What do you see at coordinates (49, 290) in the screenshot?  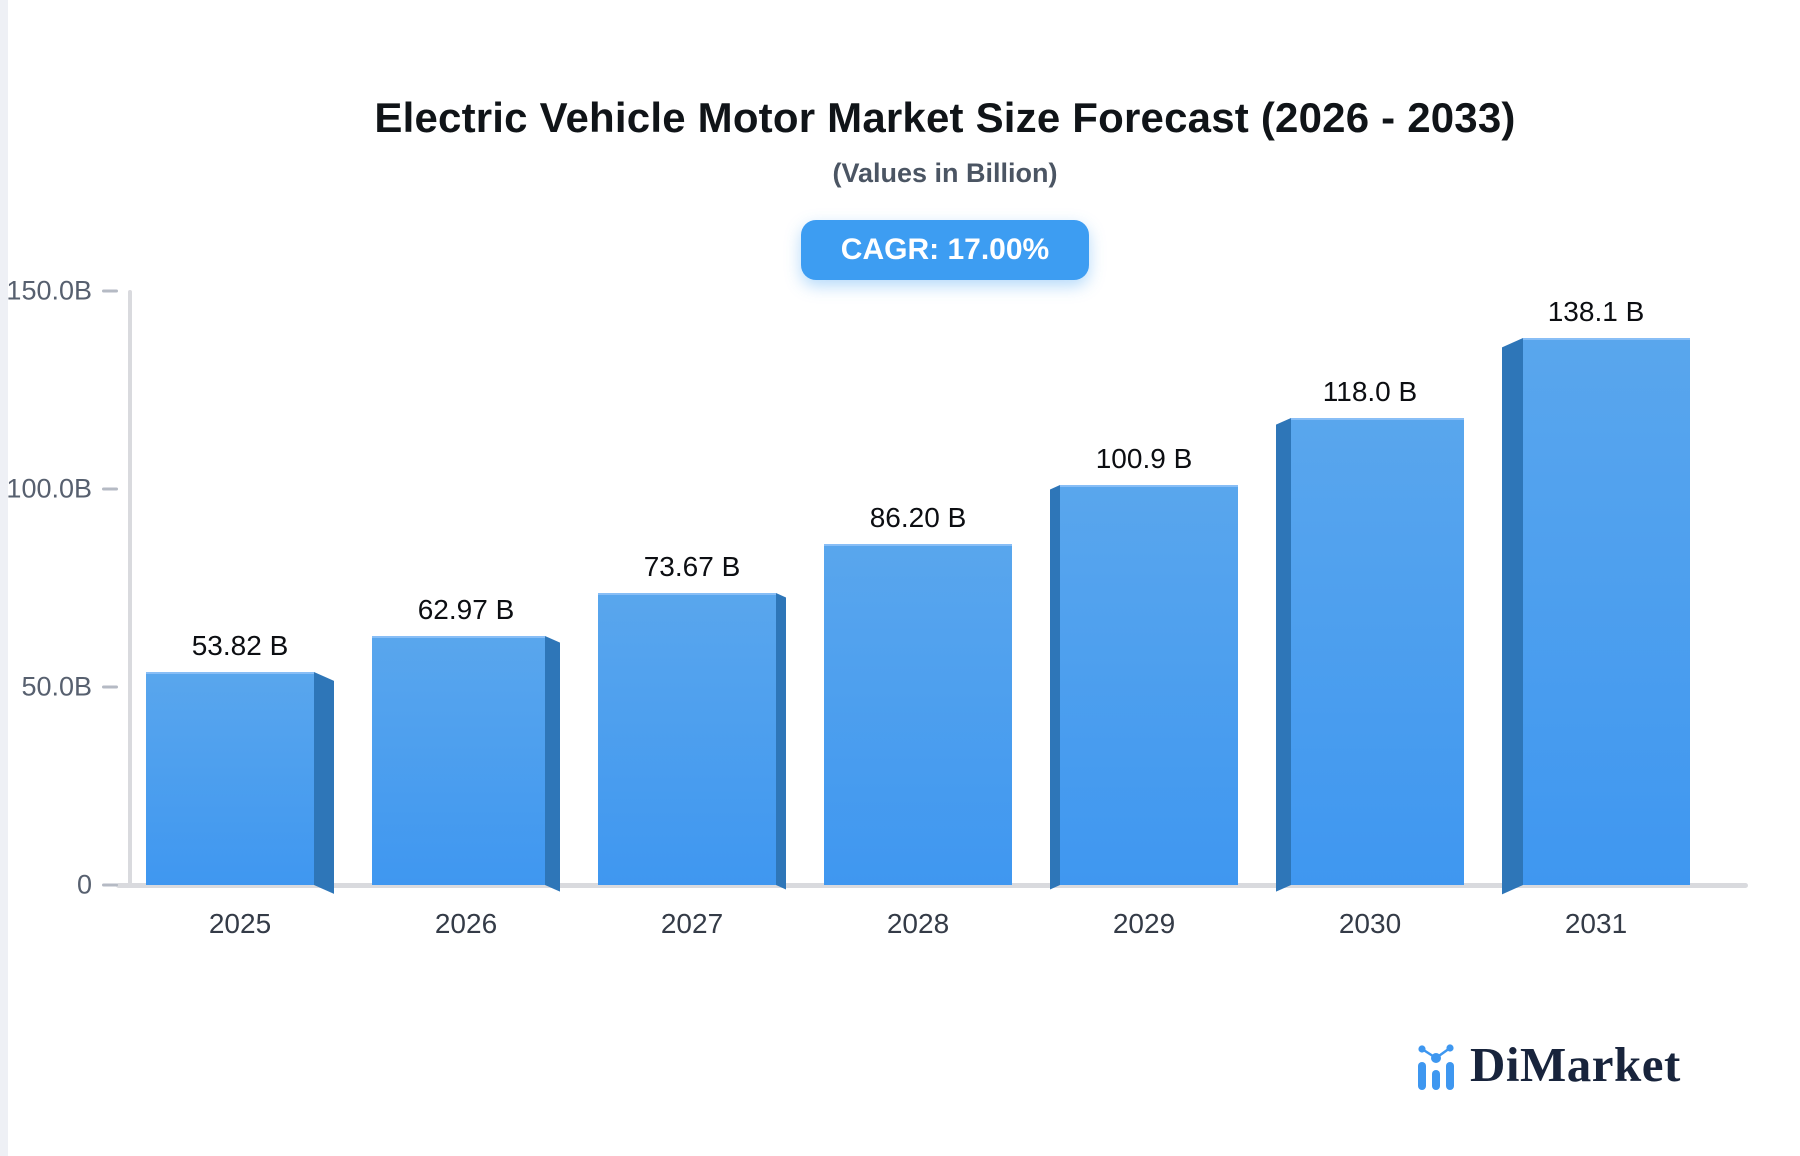 I see `y-axis-tick-label: 150.0B` at bounding box center [49, 290].